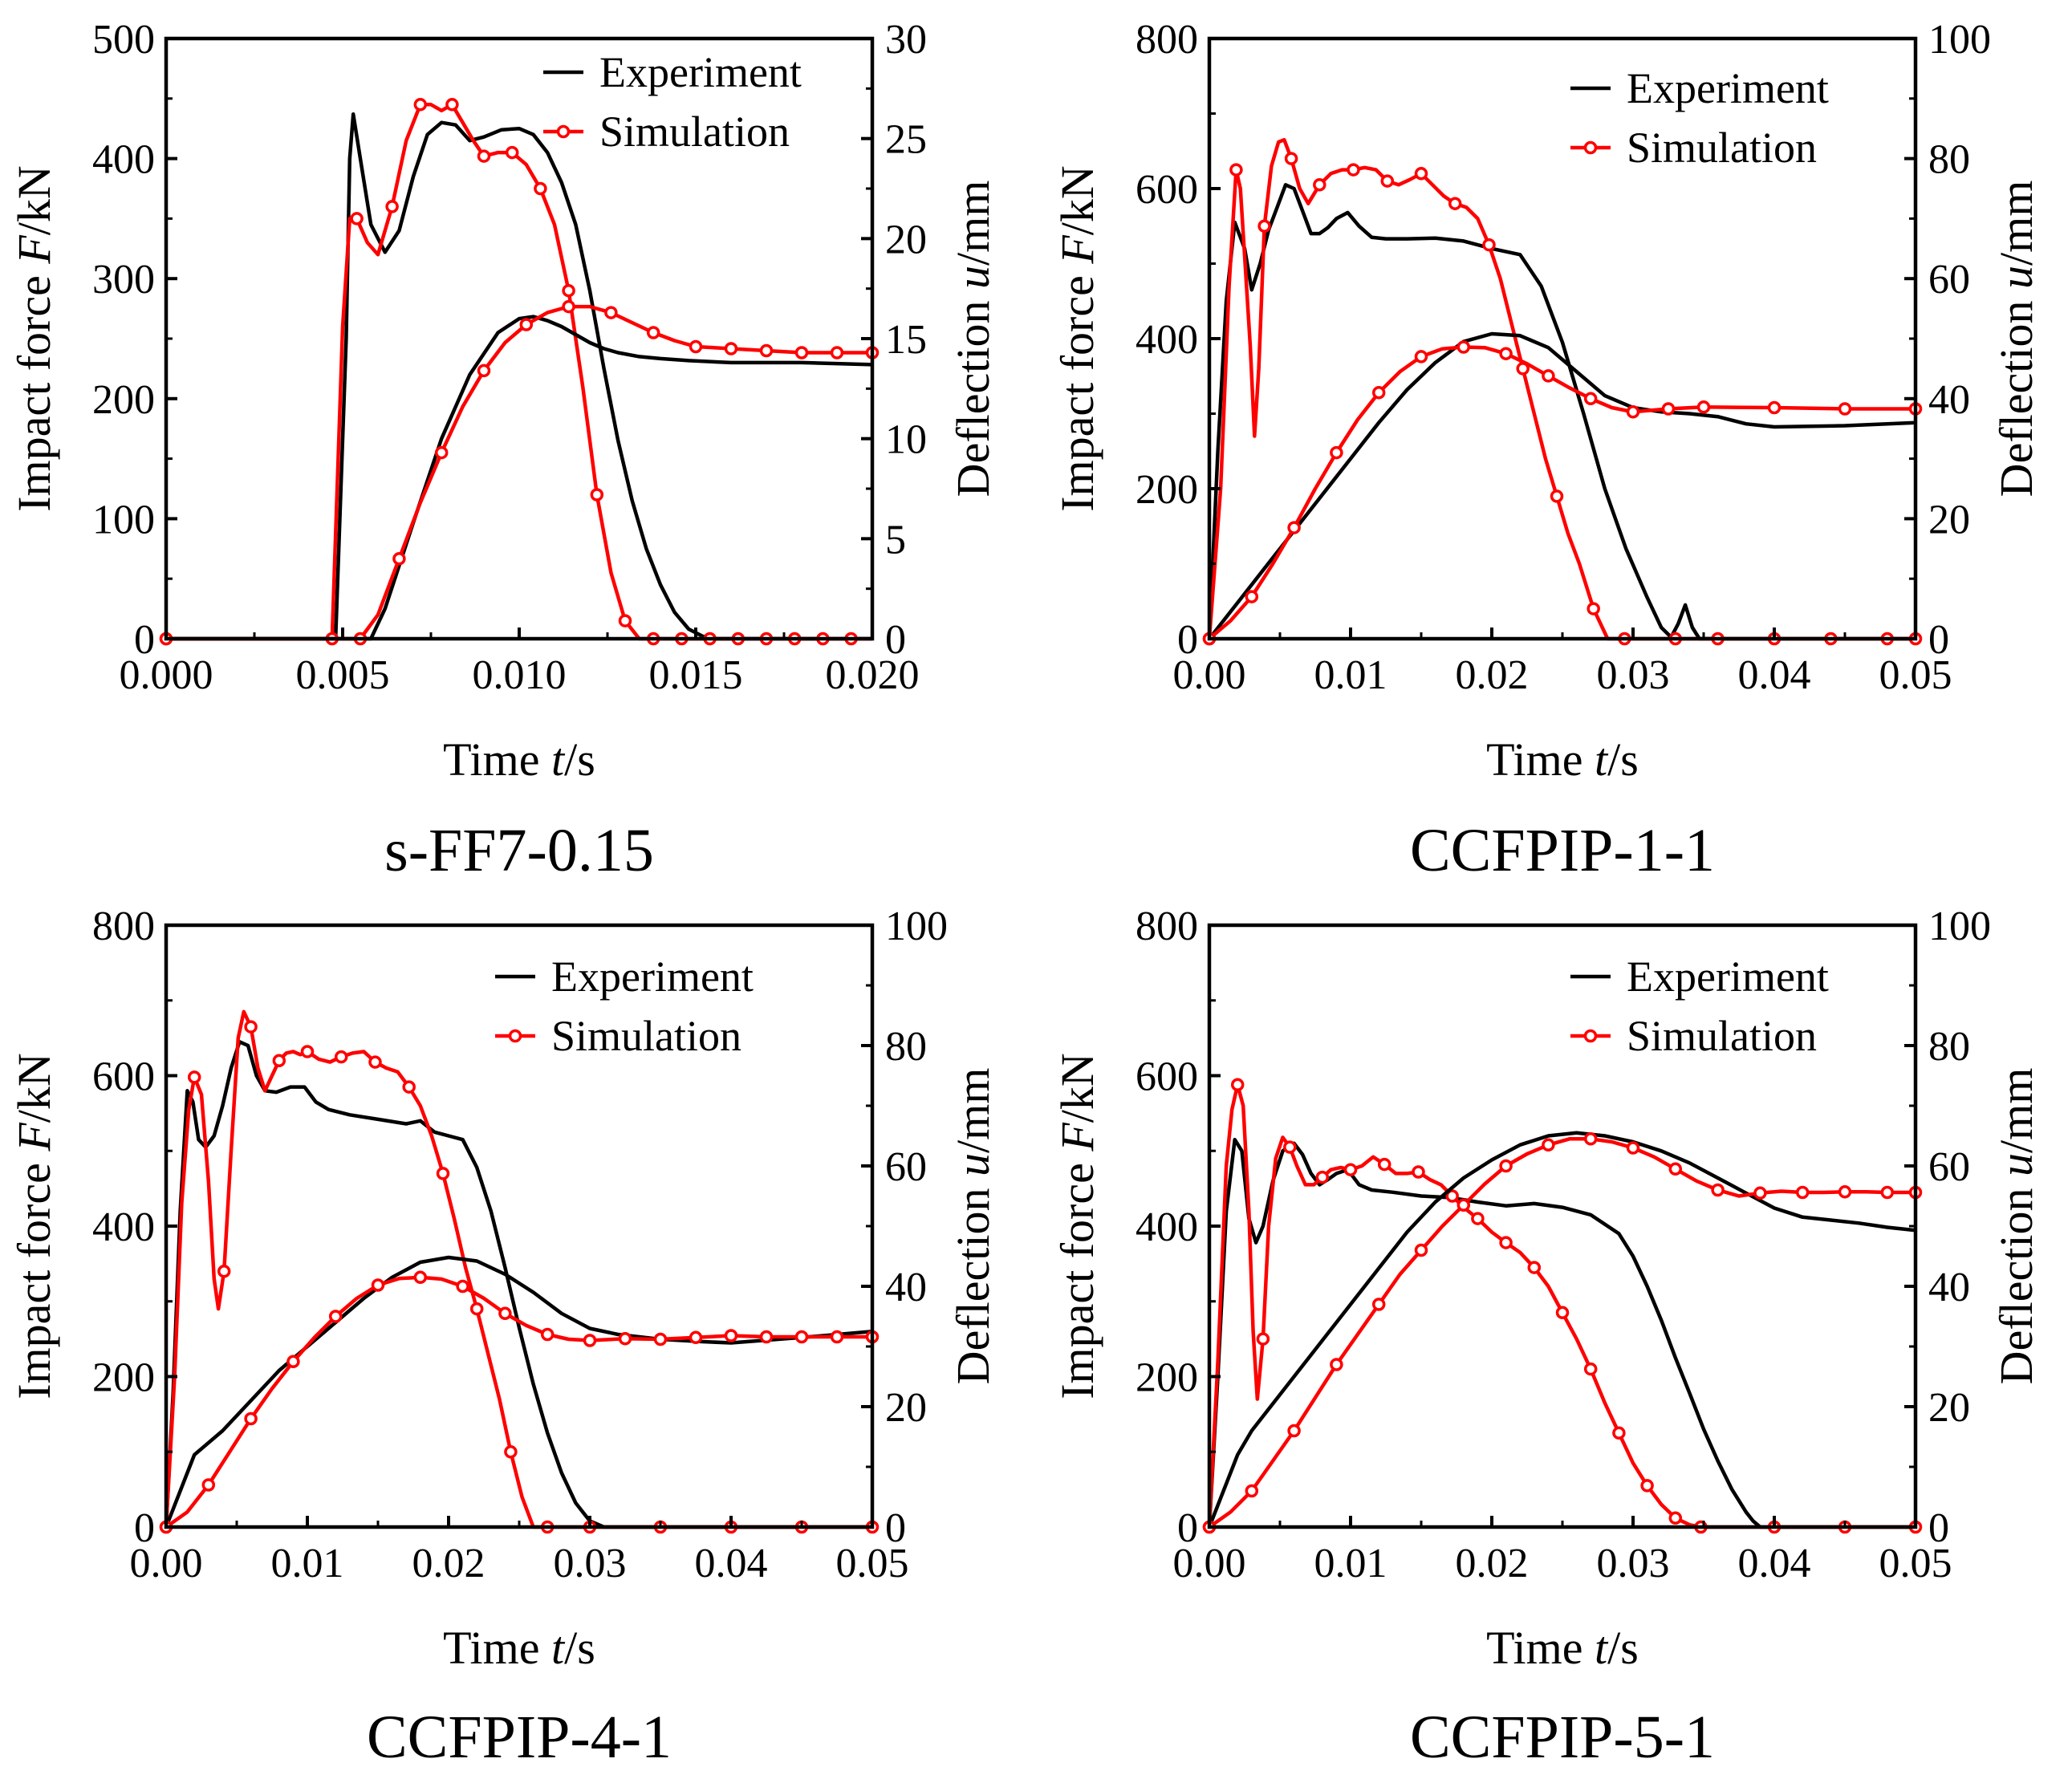 The width and height of the screenshot is (2072, 1783). I want to click on y-left-tick-label: 200, so click(123, 1378).